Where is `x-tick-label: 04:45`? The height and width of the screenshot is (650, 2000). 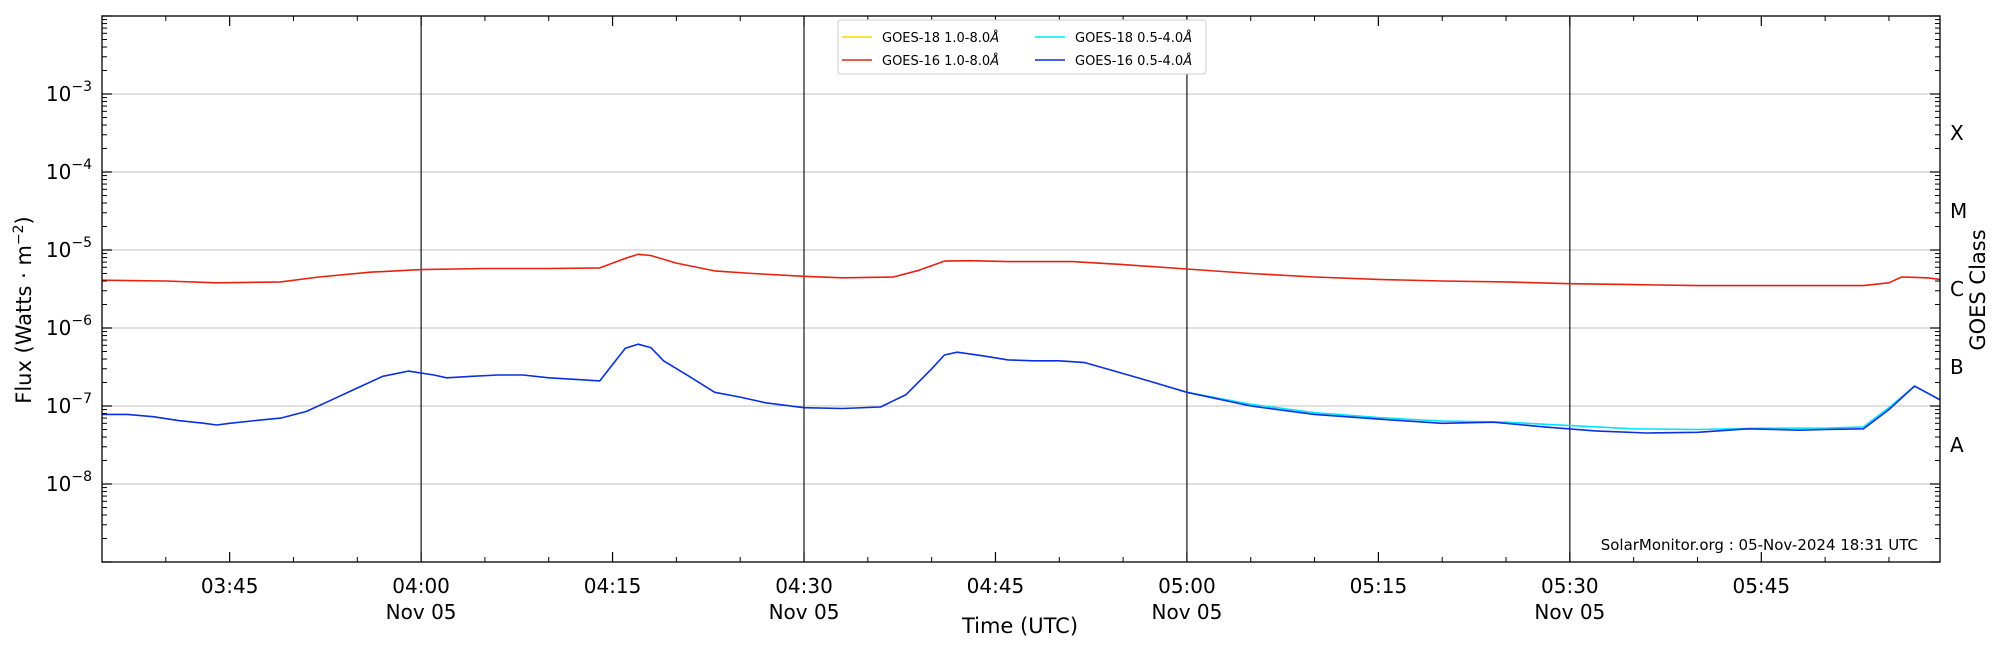 x-tick-label: 04:45 is located at coordinates (996, 586).